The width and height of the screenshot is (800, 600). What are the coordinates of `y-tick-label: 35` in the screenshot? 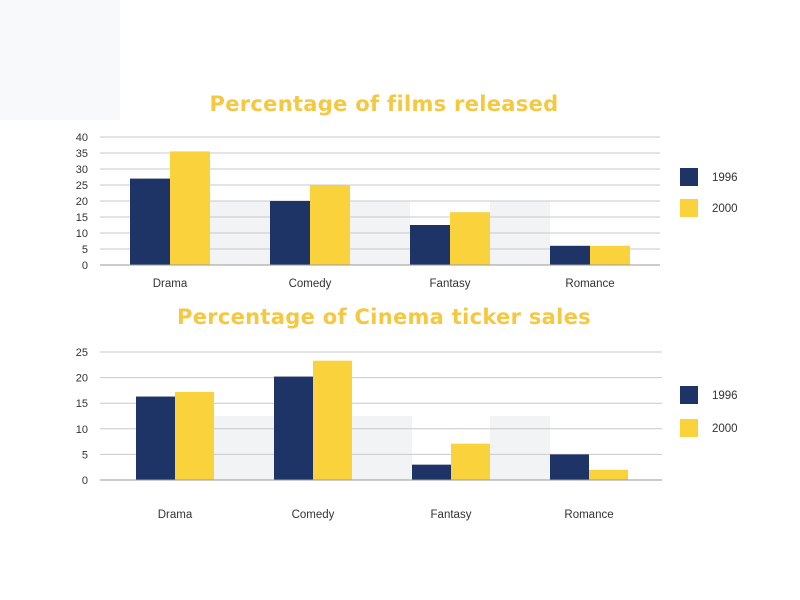 It's located at (82, 154).